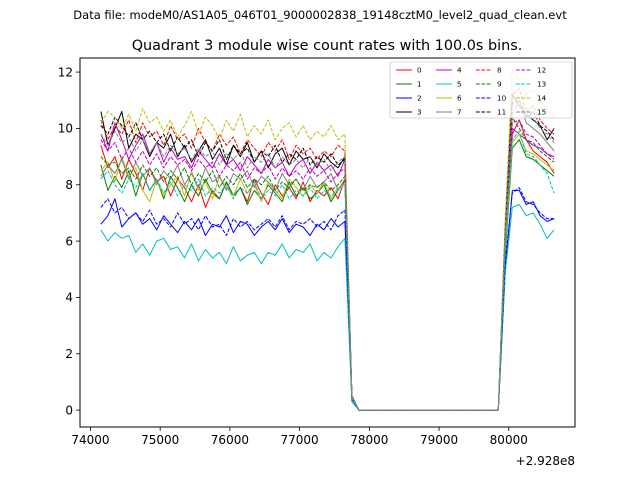  What do you see at coordinates (300, 440) in the screenshot?
I see `x-tick-label: 77000` at bounding box center [300, 440].